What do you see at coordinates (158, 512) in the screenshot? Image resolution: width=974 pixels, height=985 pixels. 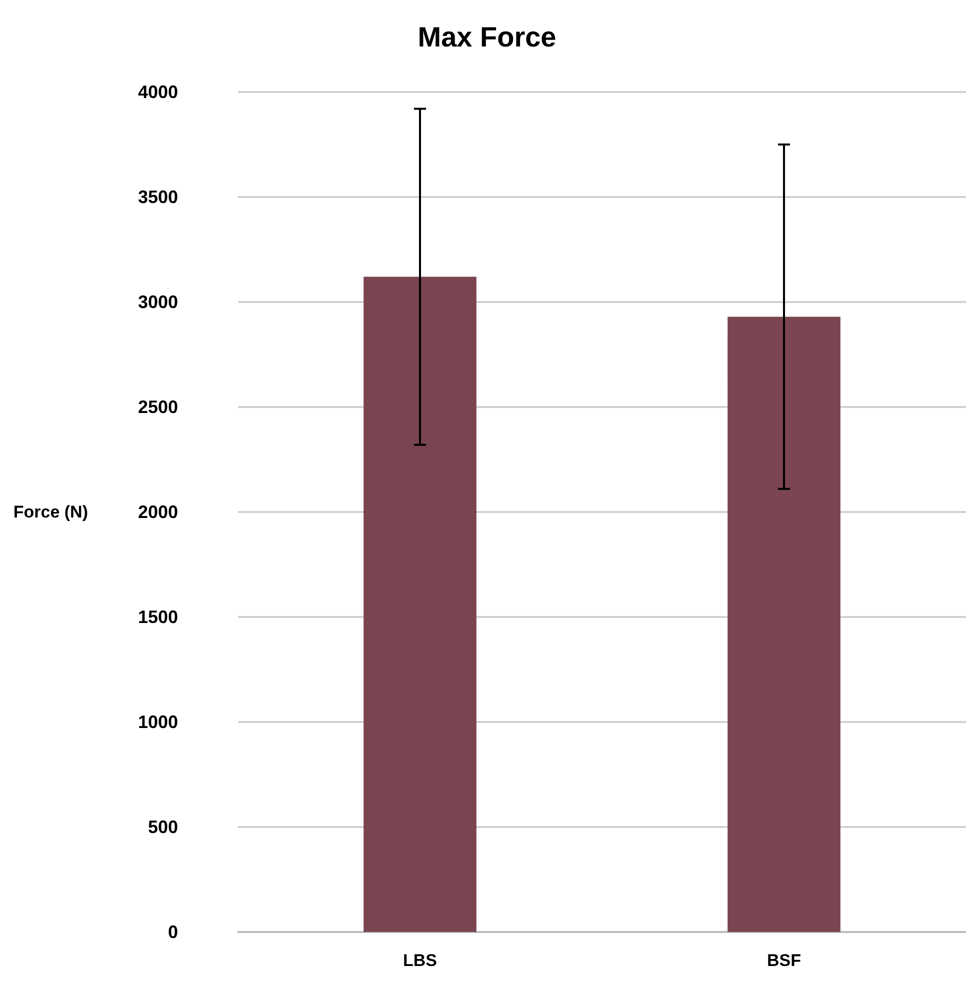 I see `y-tick-label: 2000` at bounding box center [158, 512].